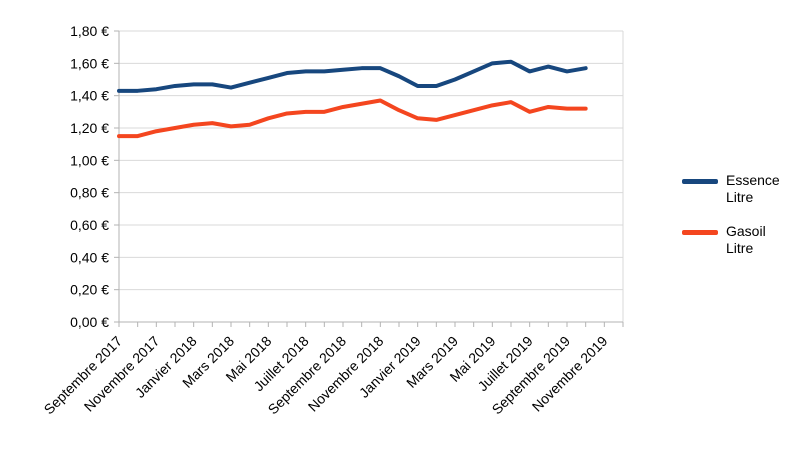 The image size is (798, 463). Describe the element at coordinates (352, 76) in the screenshot. I see `series-line-essence` at that location.